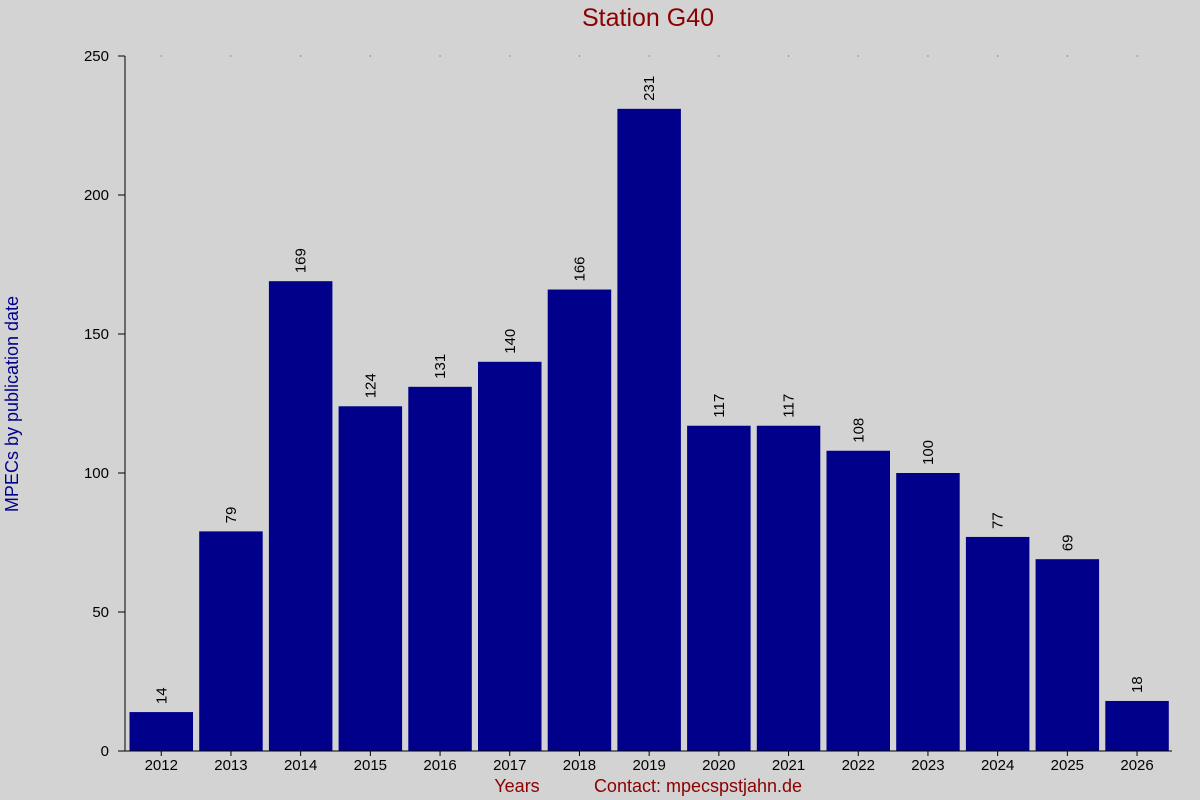 The image size is (1200, 800). What do you see at coordinates (96, 334) in the screenshot?
I see `y-tick-label: 150` at bounding box center [96, 334].